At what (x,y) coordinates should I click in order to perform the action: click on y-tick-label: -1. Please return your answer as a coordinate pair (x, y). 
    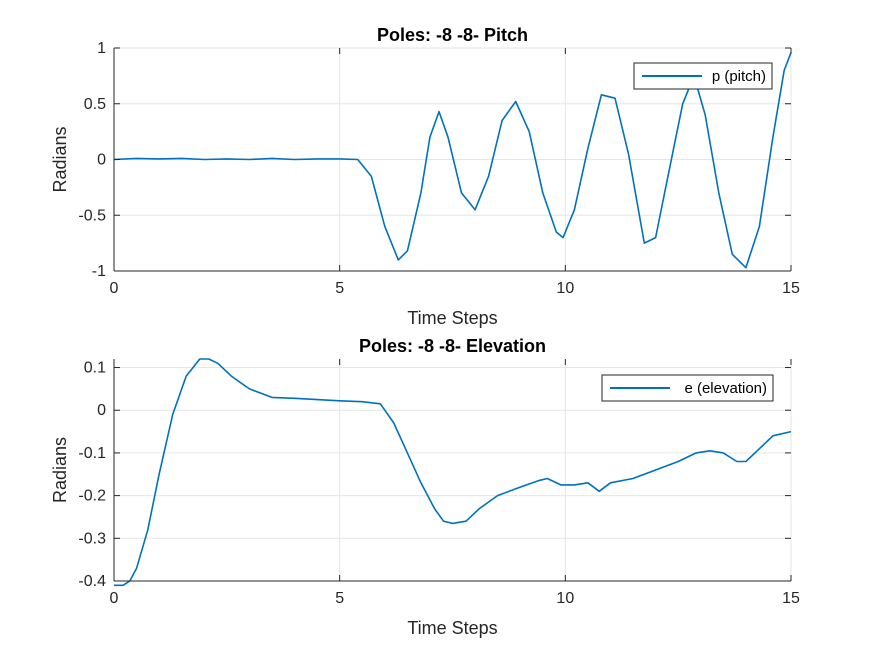
    Looking at the image, I should click on (99, 271).